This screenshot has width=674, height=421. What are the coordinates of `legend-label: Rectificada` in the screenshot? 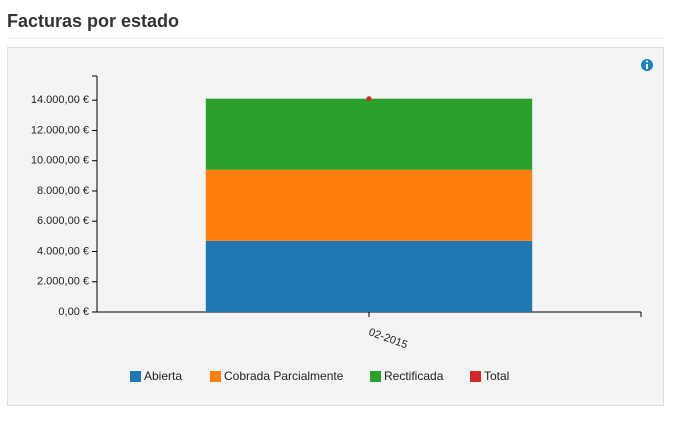 It's located at (414, 376).